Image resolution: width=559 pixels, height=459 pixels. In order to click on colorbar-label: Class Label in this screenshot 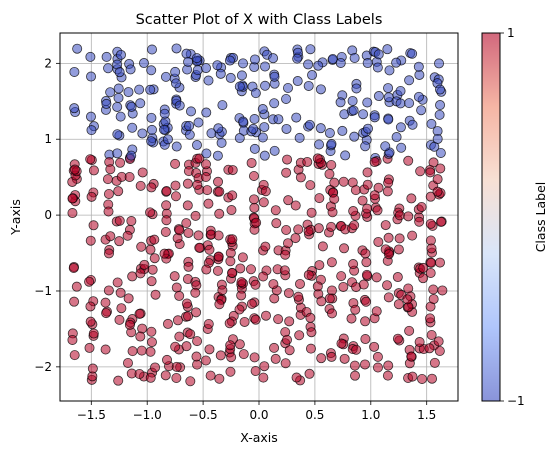, I will do `click(540, 217)`.